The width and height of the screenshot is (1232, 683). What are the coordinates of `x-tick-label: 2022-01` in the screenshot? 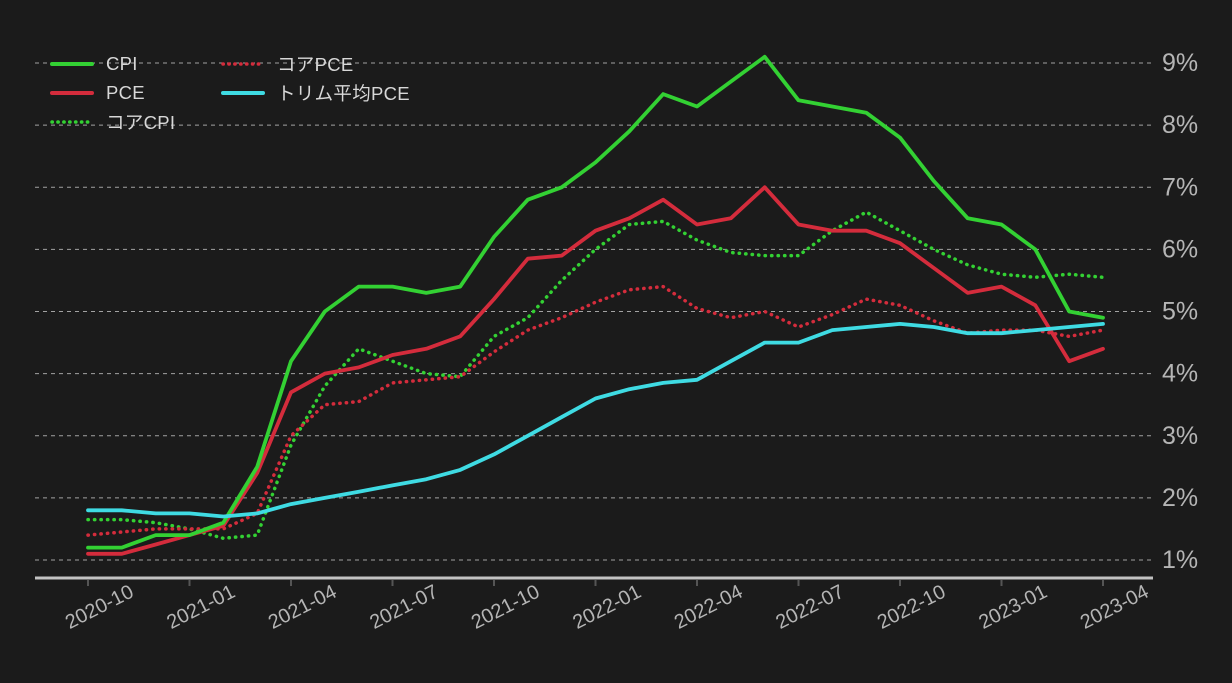 It's located at (606, 607).